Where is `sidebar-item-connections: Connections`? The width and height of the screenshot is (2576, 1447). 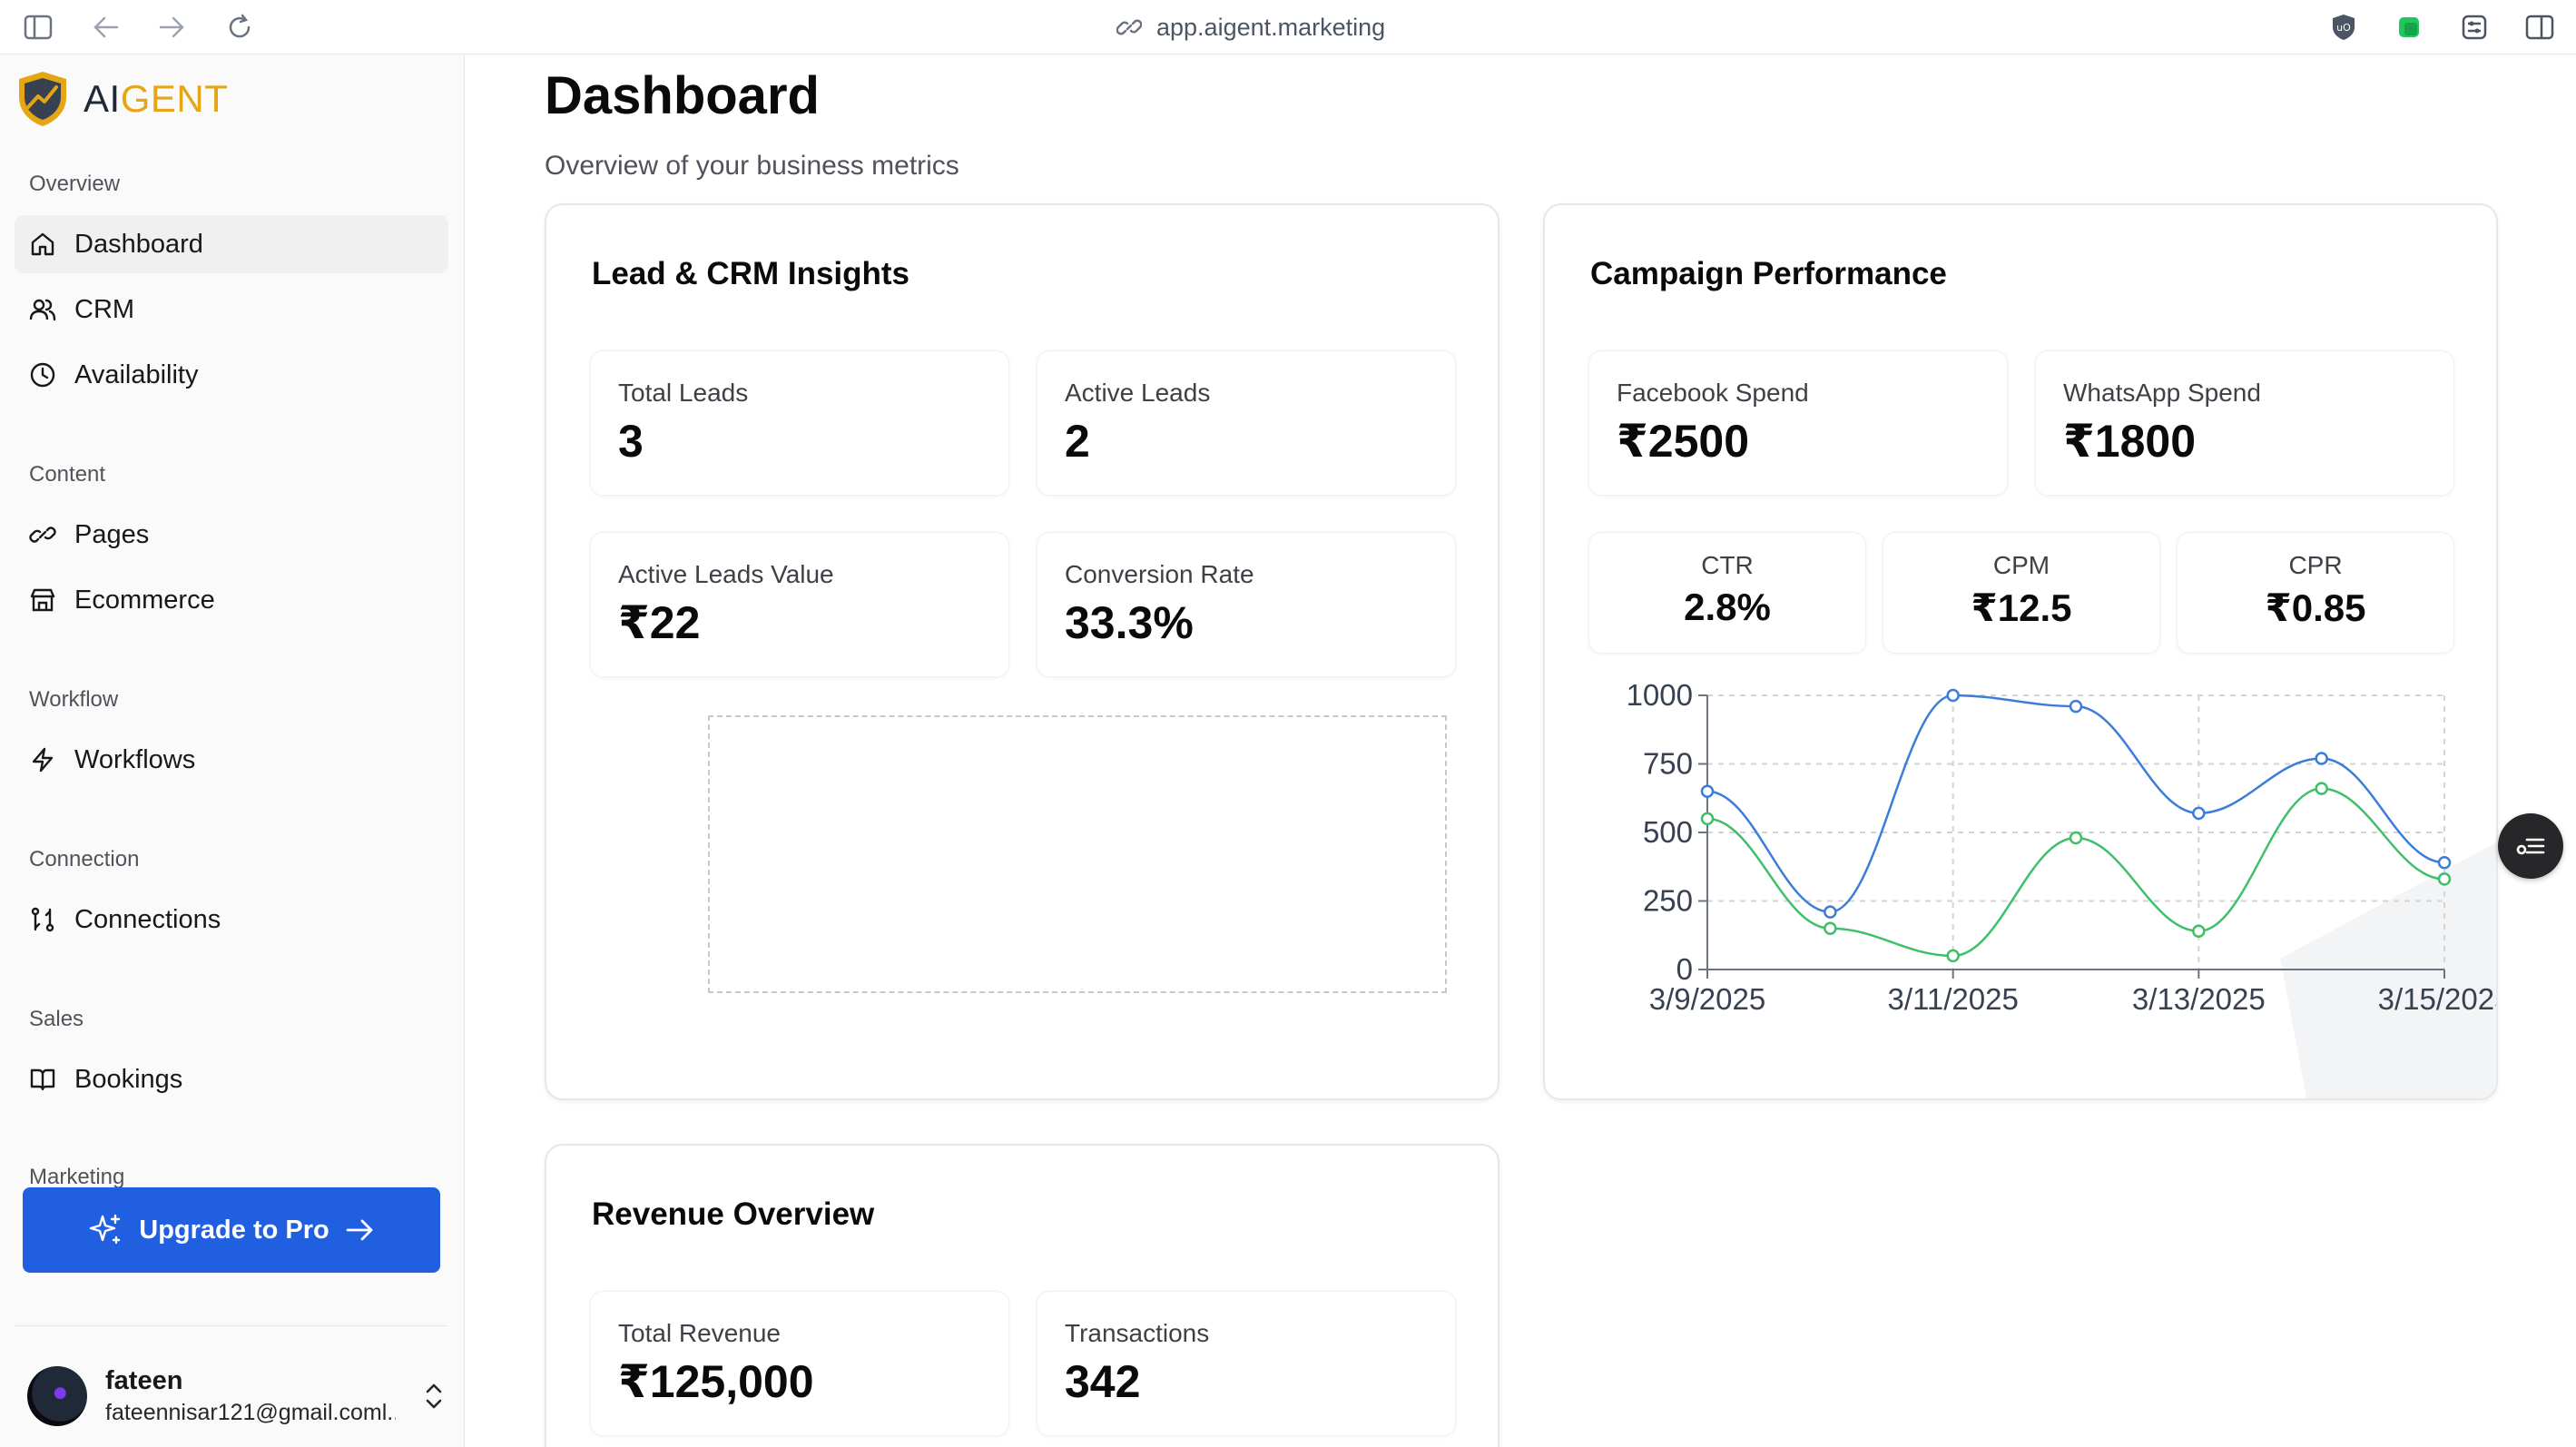
sidebar-item-connections: Connections is located at coordinates (231, 920).